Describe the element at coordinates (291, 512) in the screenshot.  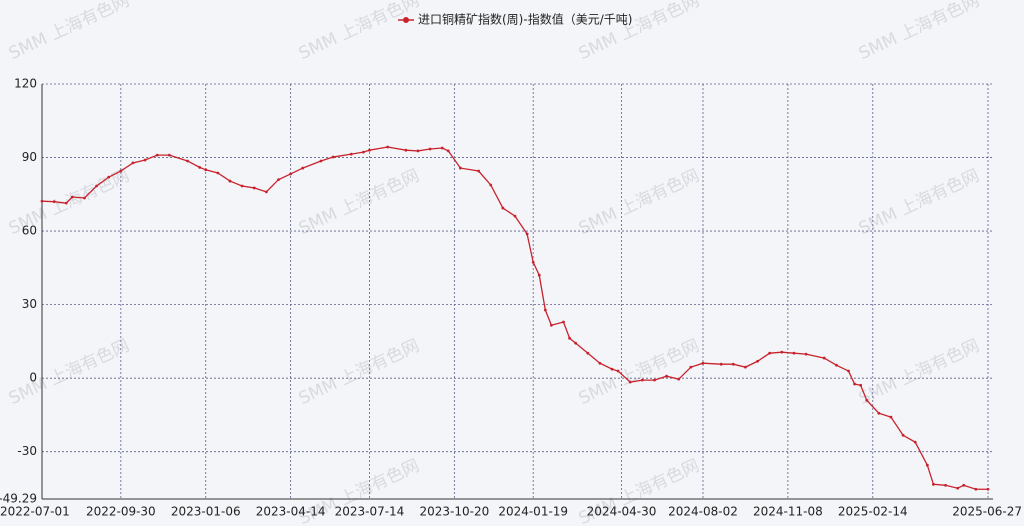
I see `x-tick-label: 2023-04-14` at that location.